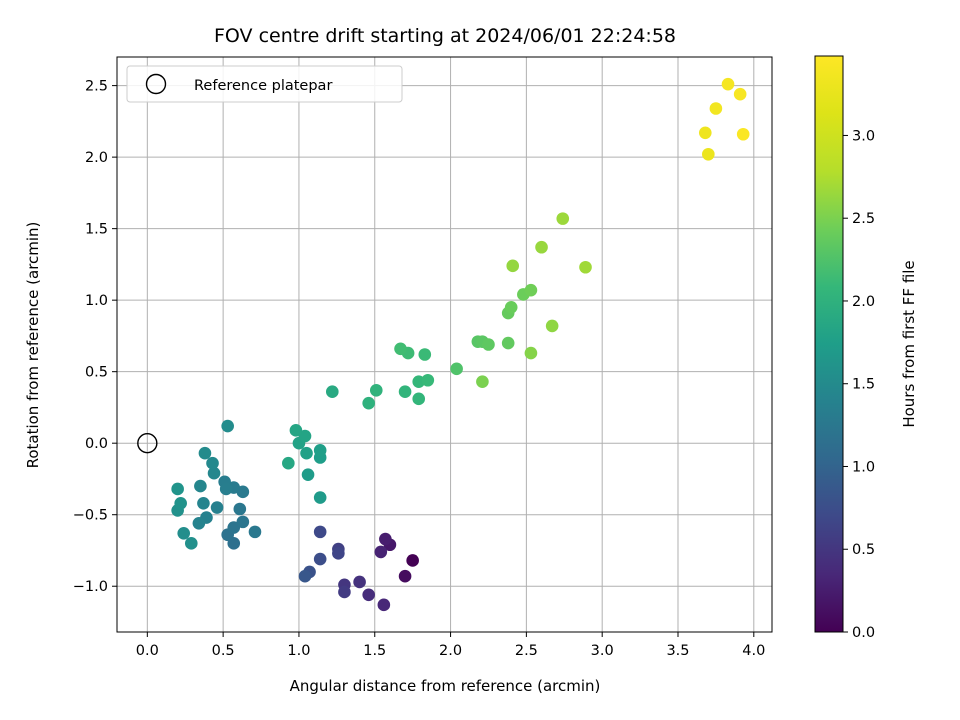 This screenshot has width=960, height=720. What do you see at coordinates (95, 337) in the screenshot?
I see `y-axis-ticks: −1.0 −0.5 0.0 0.5 1.0 1.5 2.0 2.5` at bounding box center [95, 337].